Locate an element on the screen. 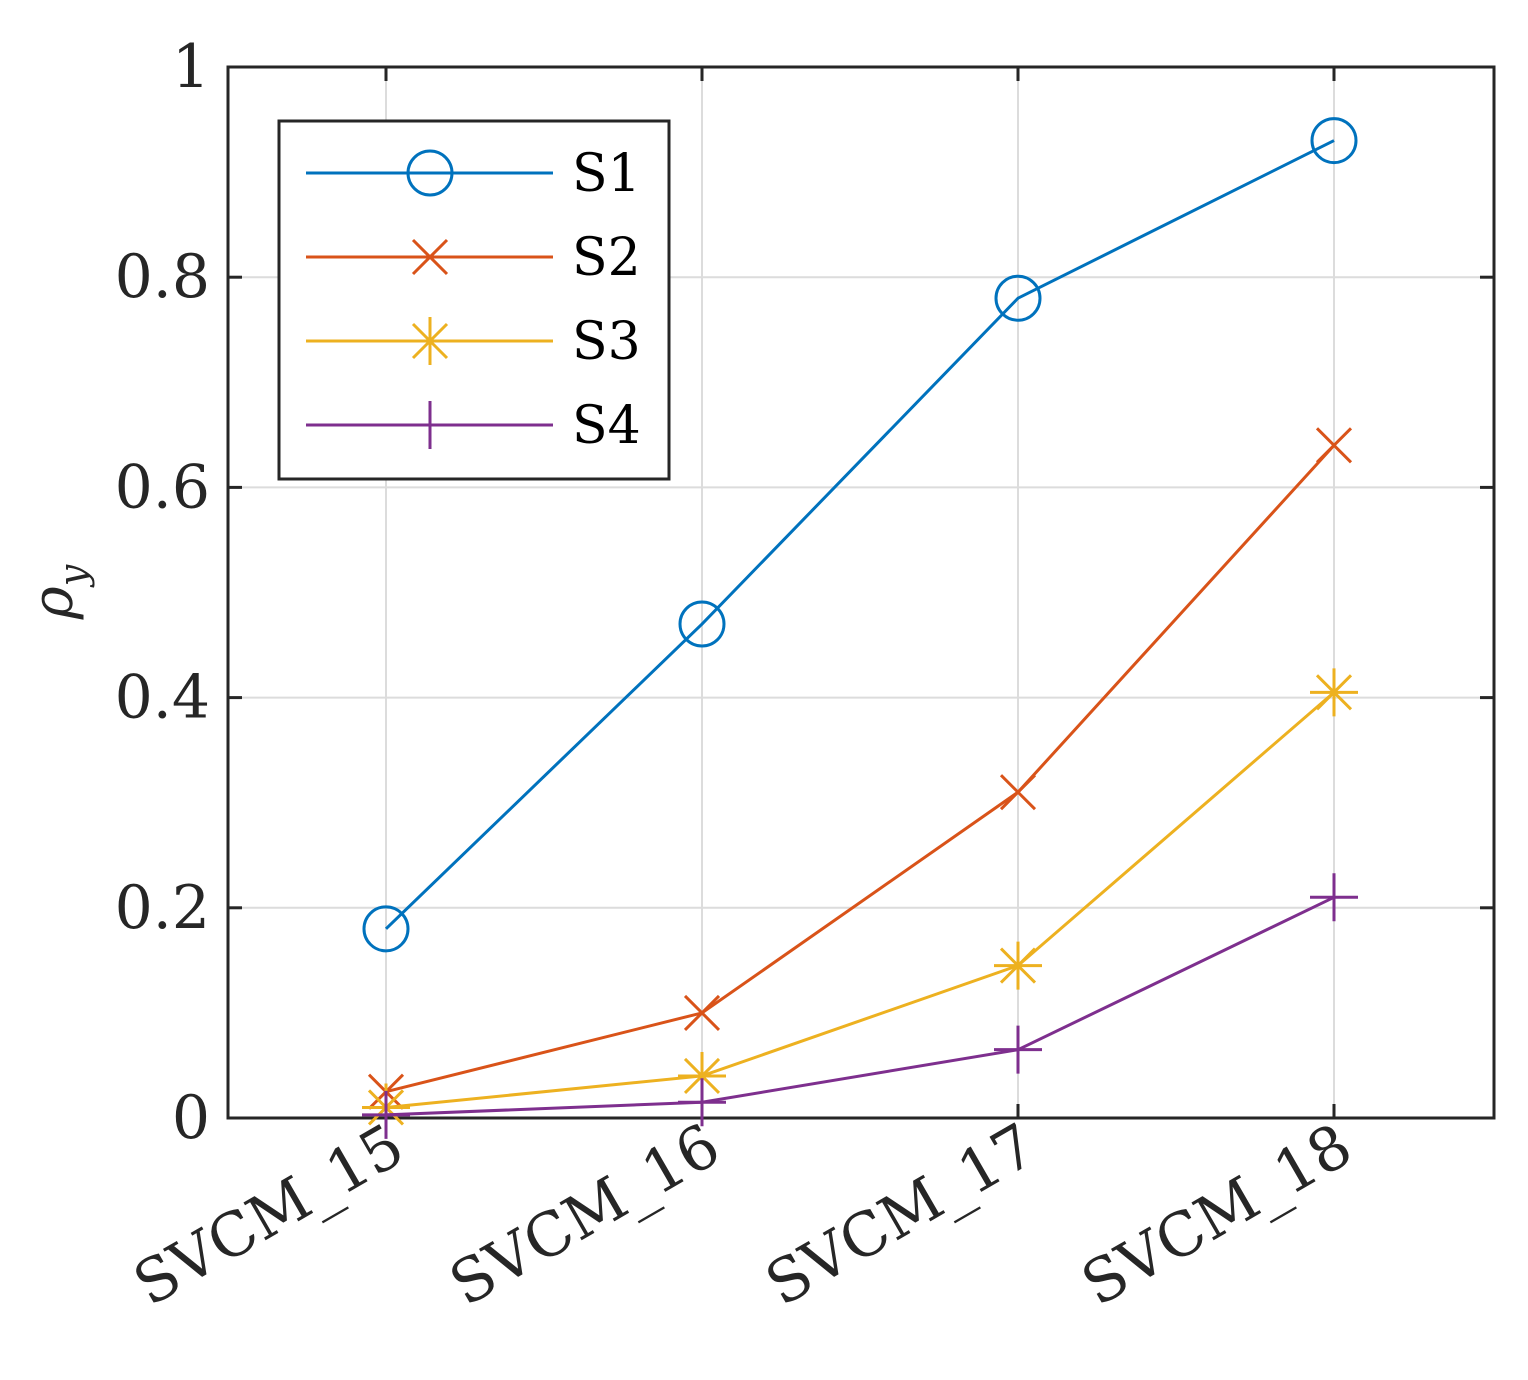 Image resolution: width=1528 pixels, height=1380 pixels. y-tick-label: 0.8 is located at coordinates (162, 277).